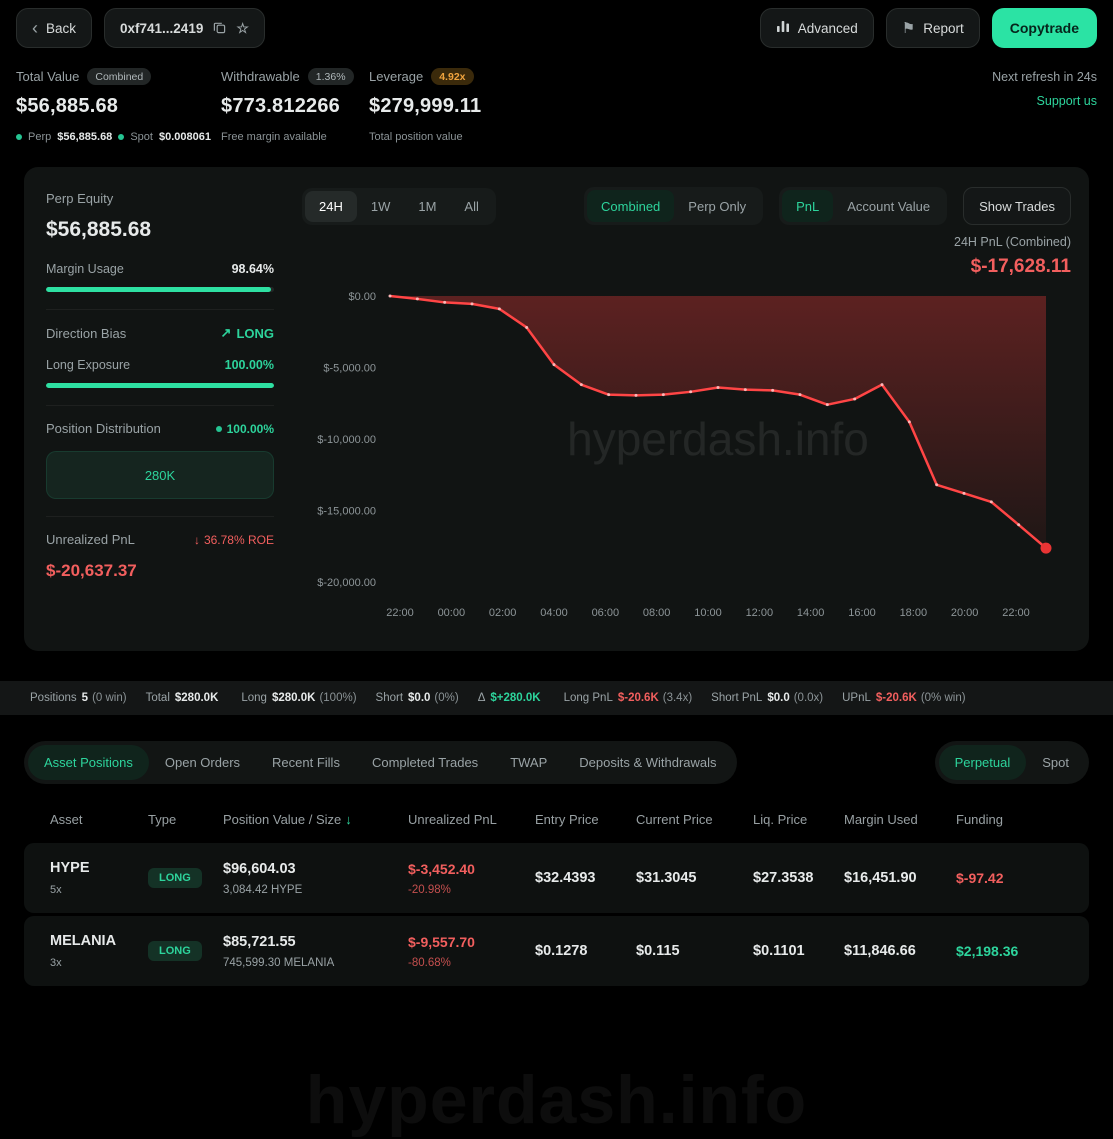  Describe the element at coordinates (452, 819) in the screenshot. I see `col-unrealized-pnl: Unrealized PnL` at that location.